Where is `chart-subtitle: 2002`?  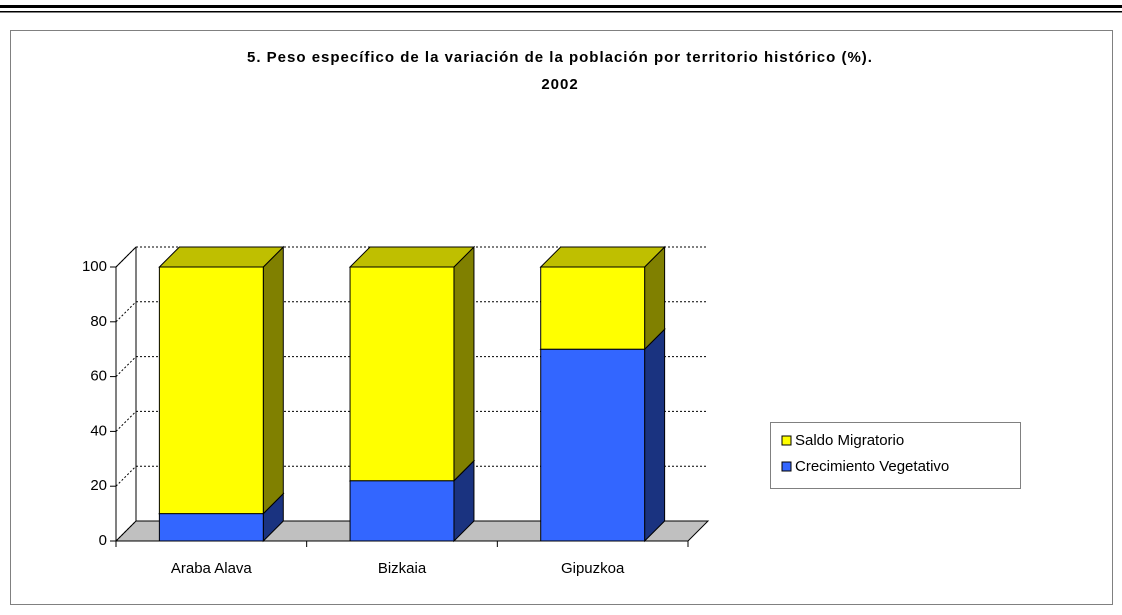
chart-subtitle: 2002 is located at coordinates (559, 84).